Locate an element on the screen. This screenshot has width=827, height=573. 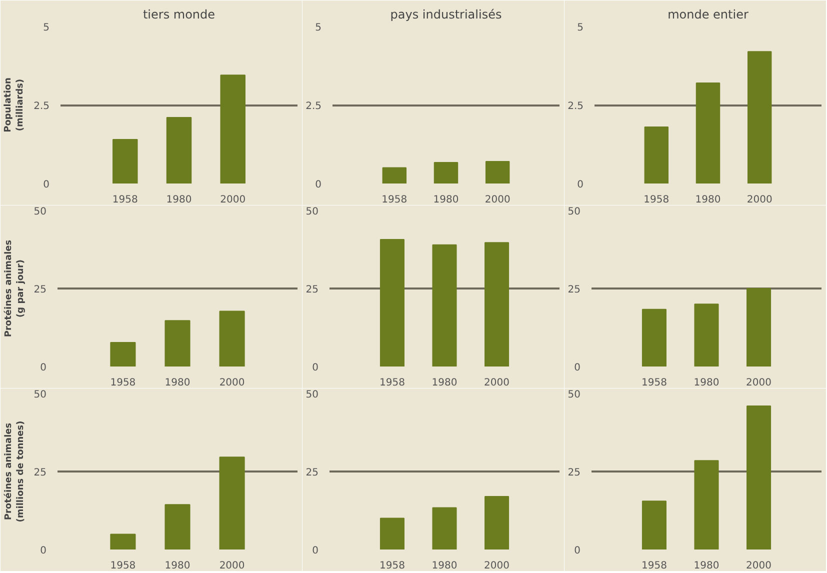
chart-title: monde entier is located at coordinates (708, 15).